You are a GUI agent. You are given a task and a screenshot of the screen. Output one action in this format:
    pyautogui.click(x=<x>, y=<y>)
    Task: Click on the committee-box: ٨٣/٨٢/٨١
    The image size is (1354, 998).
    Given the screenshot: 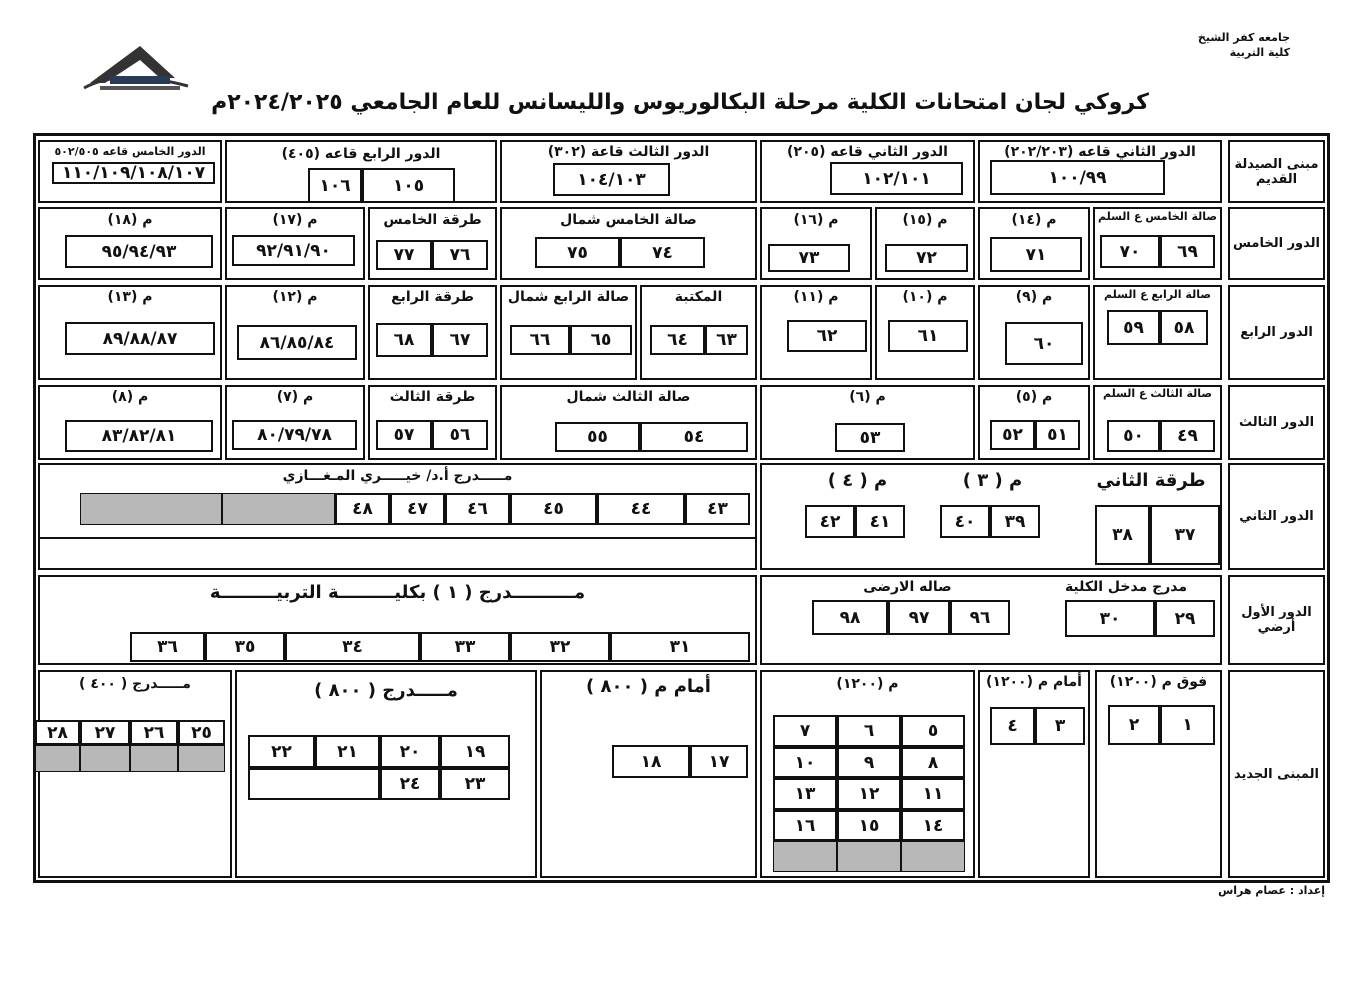 What is the action you would take?
    pyautogui.click(x=139, y=436)
    